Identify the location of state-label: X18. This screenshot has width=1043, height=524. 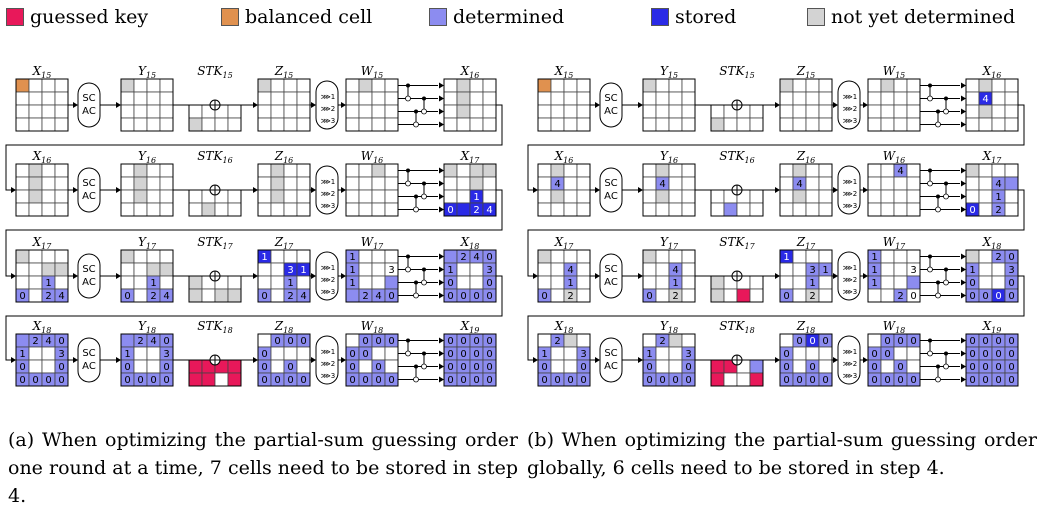
(992, 243).